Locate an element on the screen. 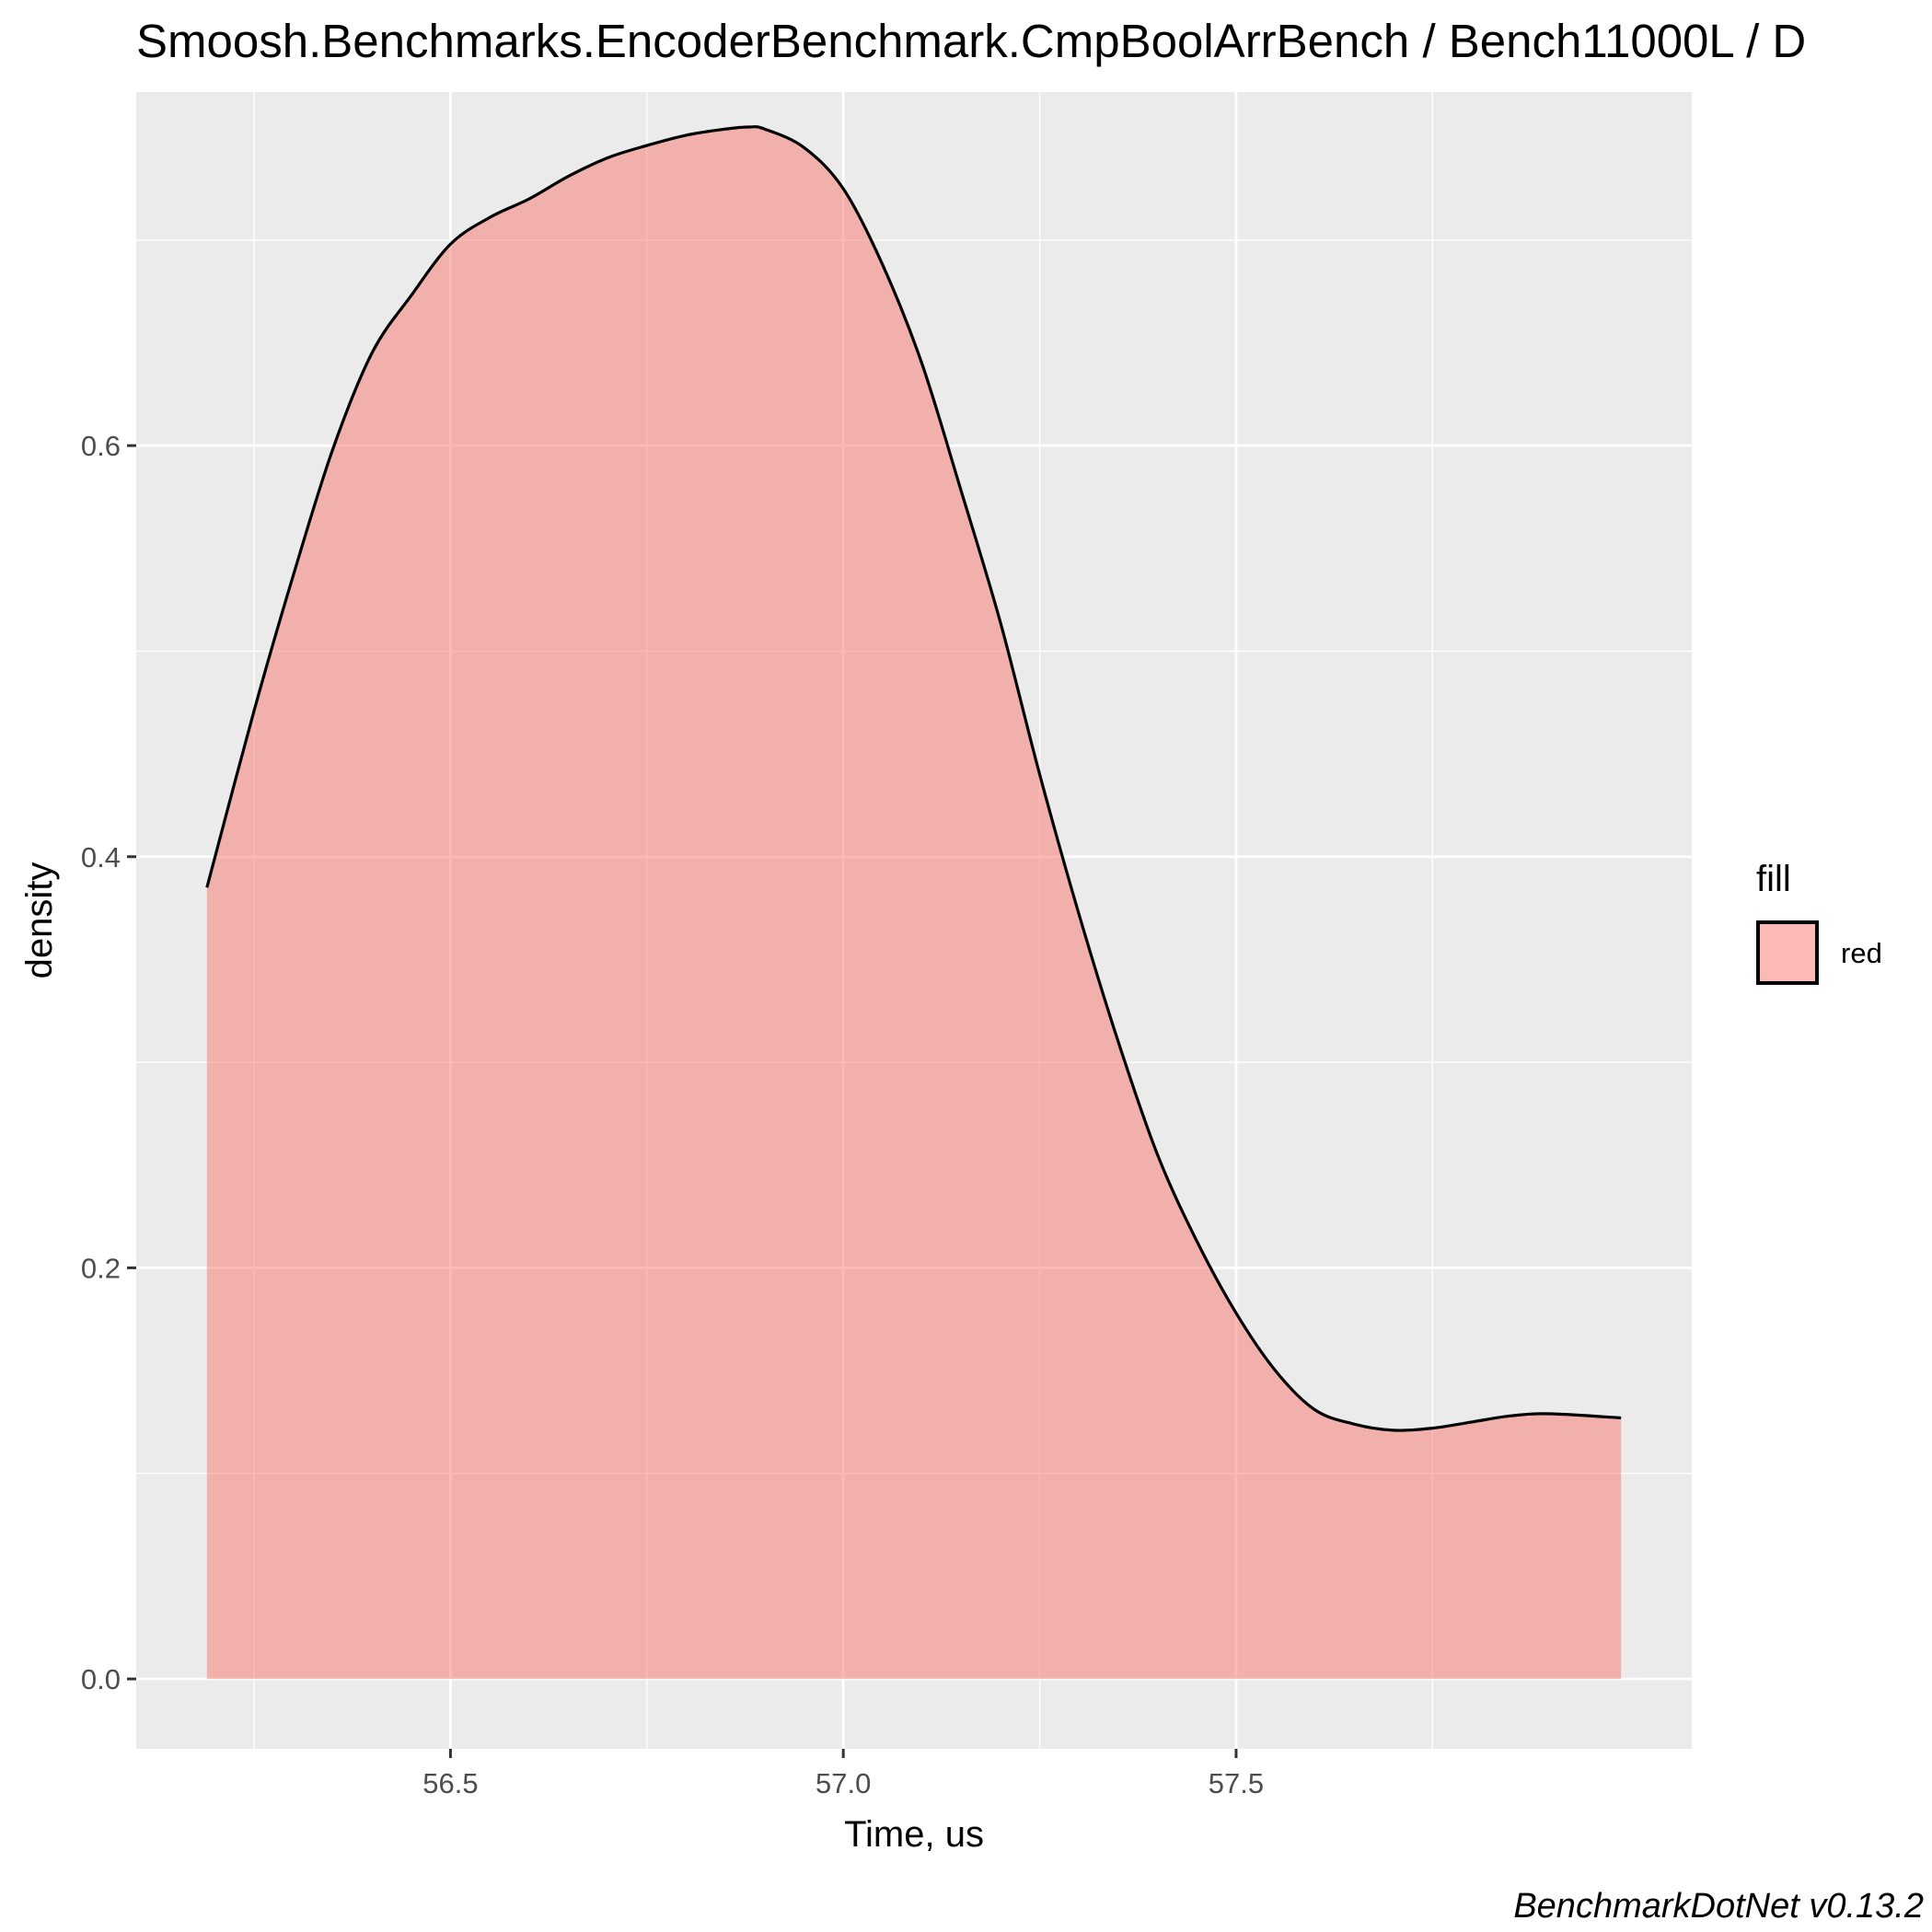  y-axis: 0.0 0.2 0.4 0.6 is located at coordinates (109, 1063).